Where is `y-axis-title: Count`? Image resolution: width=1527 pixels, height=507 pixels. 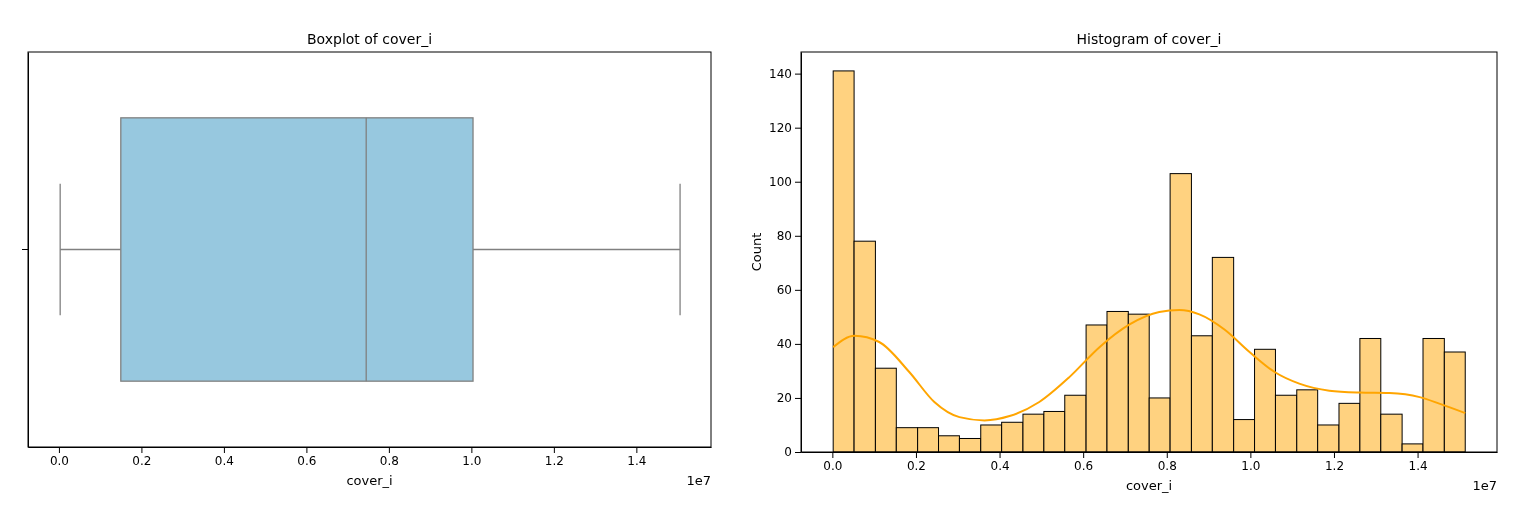
y-axis-title: Count is located at coordinates (756, 252).